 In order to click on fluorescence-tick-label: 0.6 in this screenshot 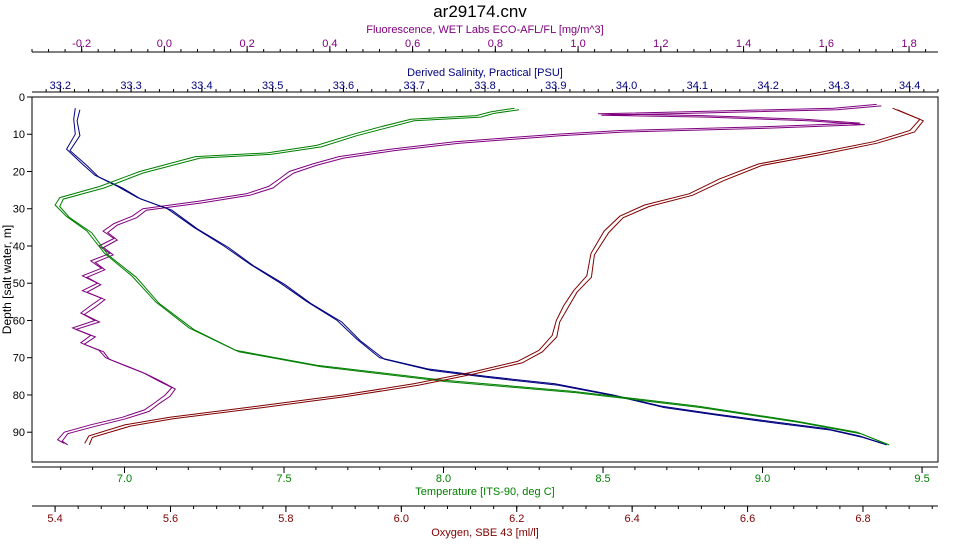, I will do `click(412, 44)`.